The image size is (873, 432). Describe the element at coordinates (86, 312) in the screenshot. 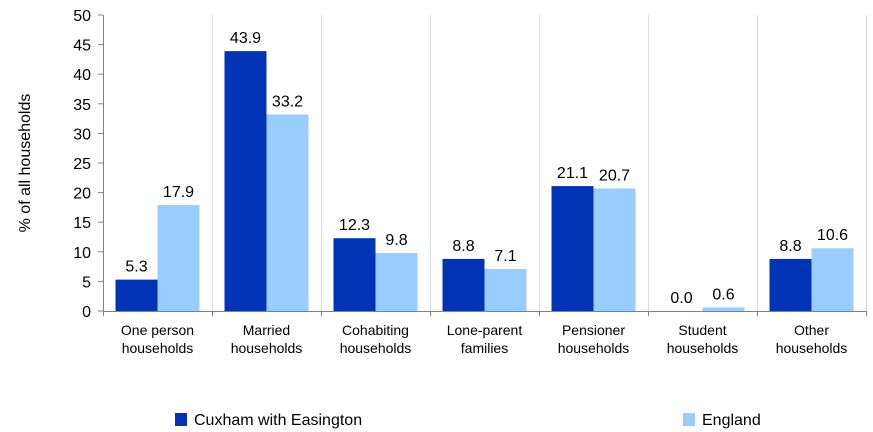

I see `y-tick-label: 0` at that location.